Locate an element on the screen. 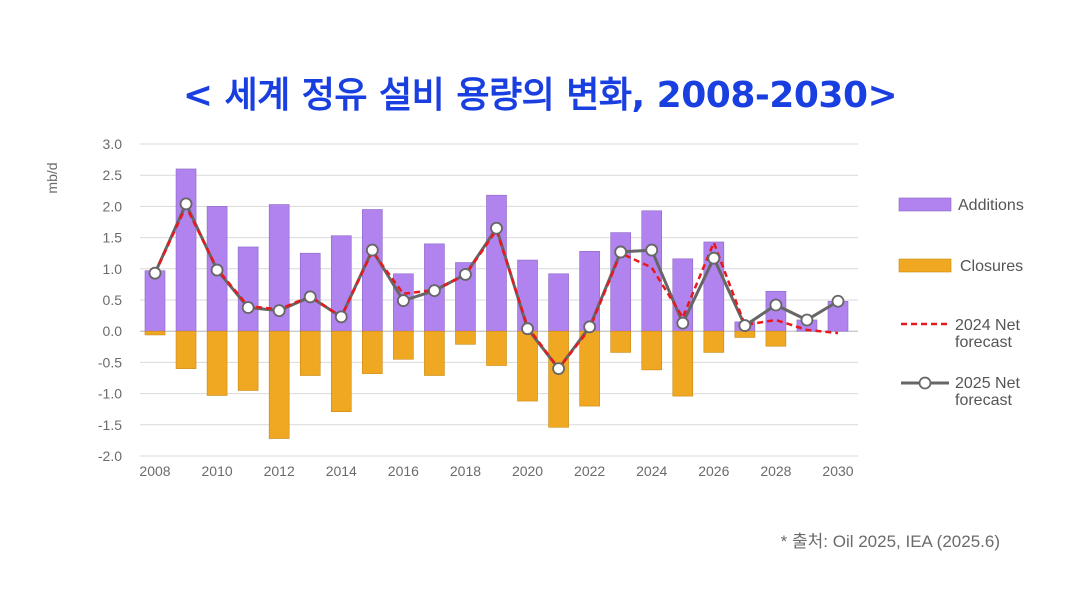 This screenshot has height=608, width=1080. legend-label-net-2024: forecast is located at coordinates (983, 342).